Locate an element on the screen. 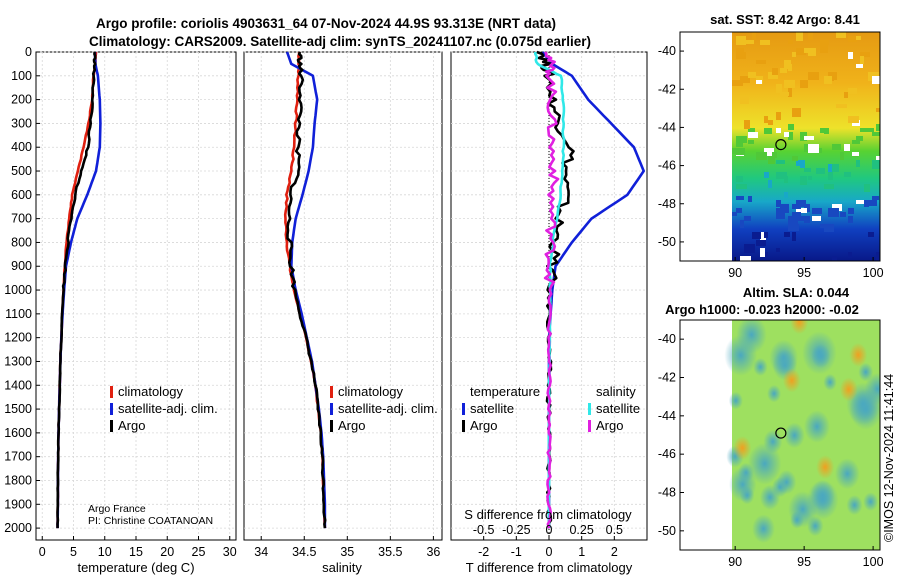 This screenshot has width=900, height=585. x-tick-label: -1 is located at coordinates (516, 552).